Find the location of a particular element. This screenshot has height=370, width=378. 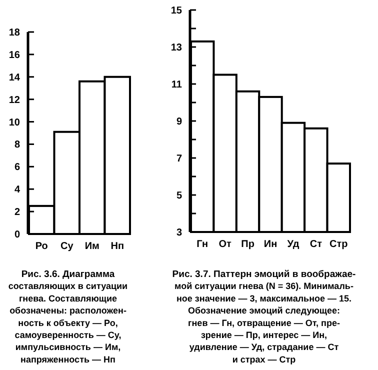

x-tick-label: Стр is located at coordinates (339, 244).